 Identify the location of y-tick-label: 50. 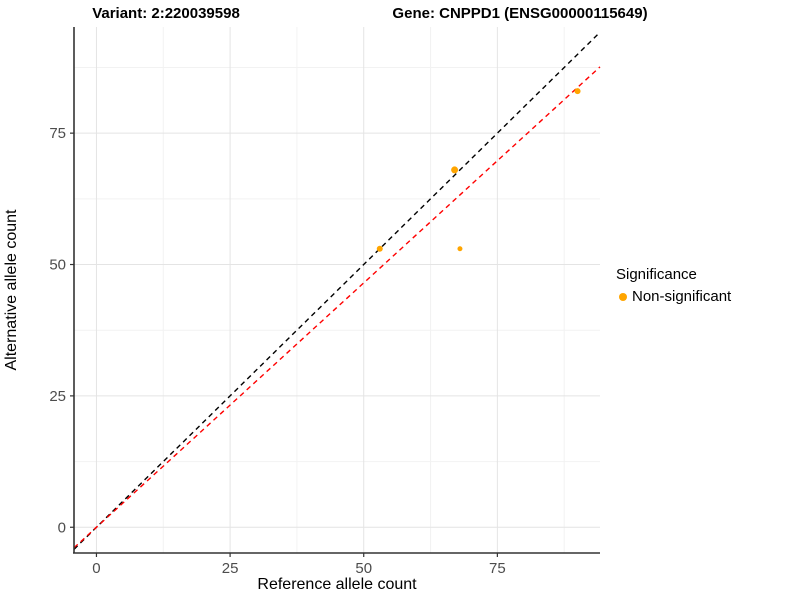
(57, 265).